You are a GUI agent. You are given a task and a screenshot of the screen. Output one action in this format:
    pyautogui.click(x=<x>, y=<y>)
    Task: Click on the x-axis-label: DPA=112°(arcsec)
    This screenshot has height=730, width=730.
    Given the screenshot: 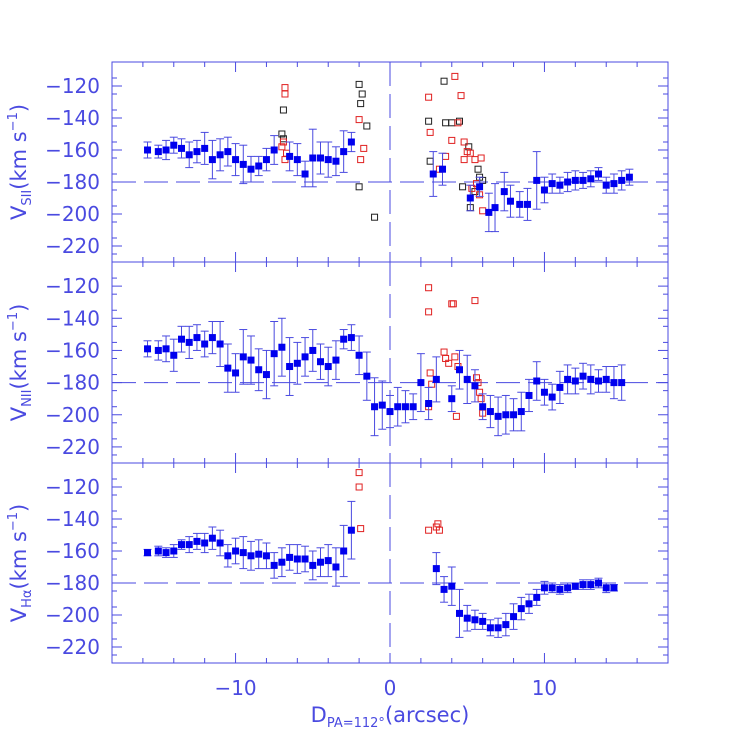 What is the action you would take?
    pyautogui.click(x=390, y=716)
    